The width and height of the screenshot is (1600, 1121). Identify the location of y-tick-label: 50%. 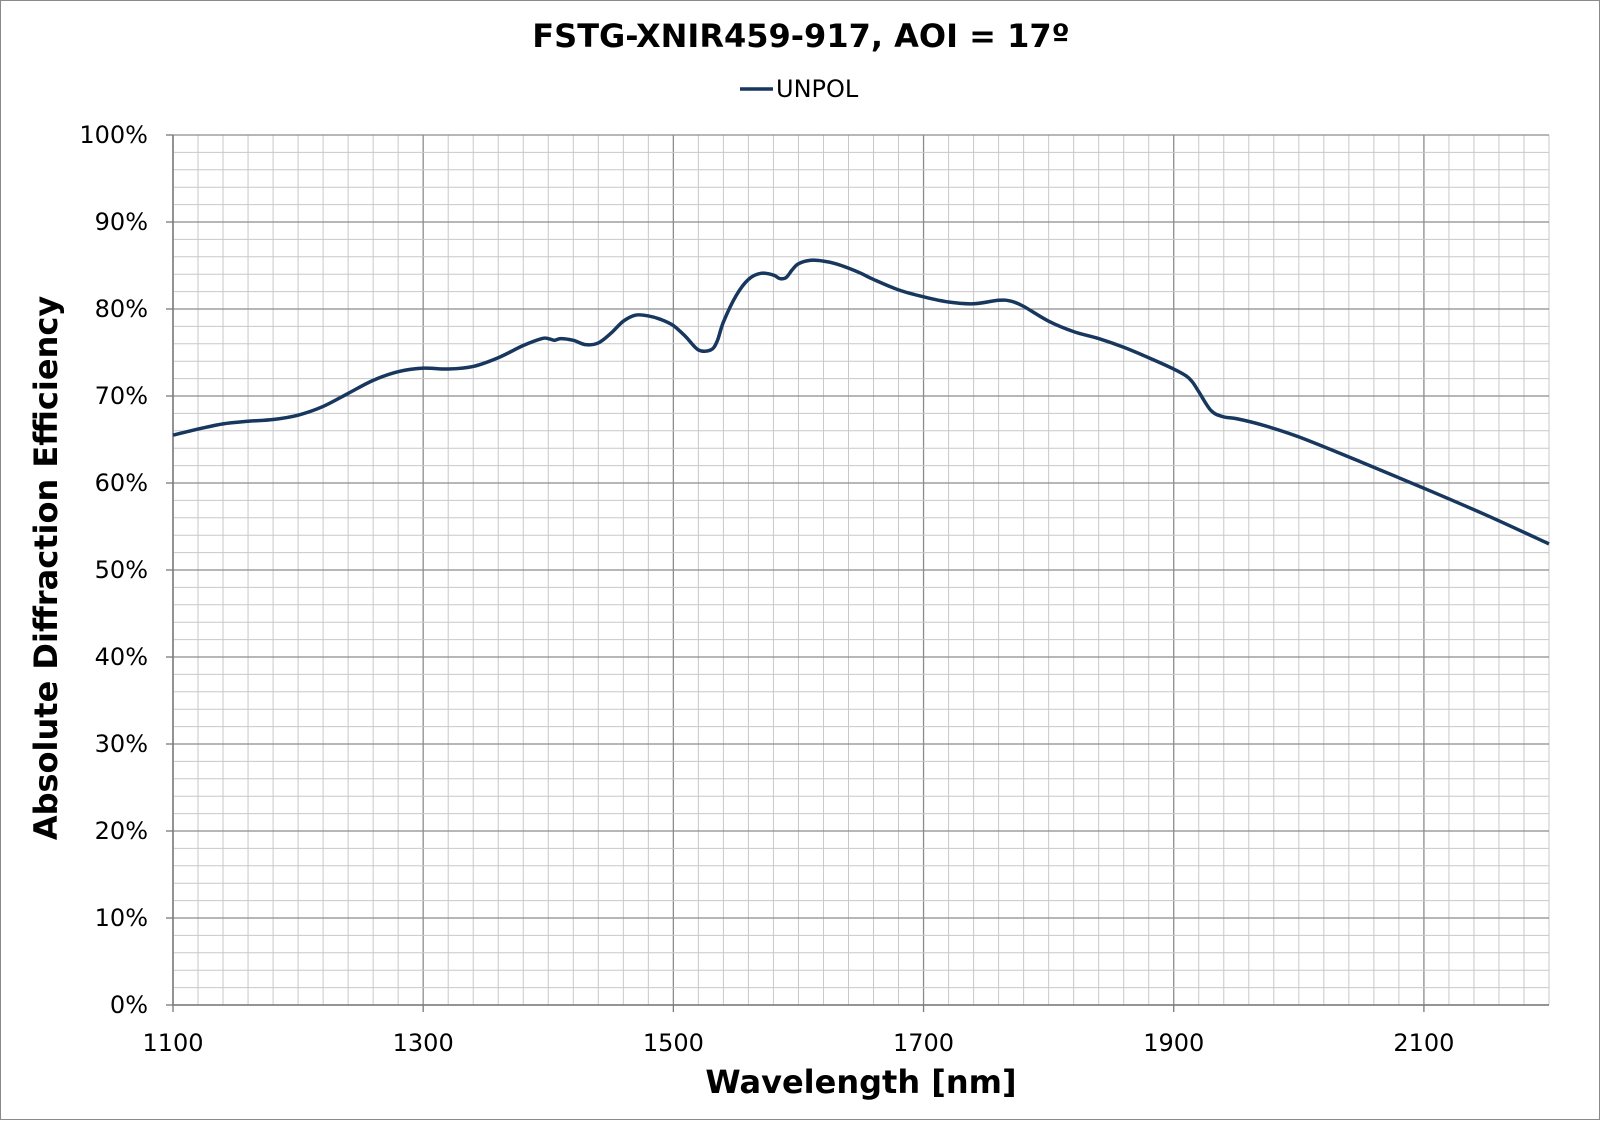
(121, 570).